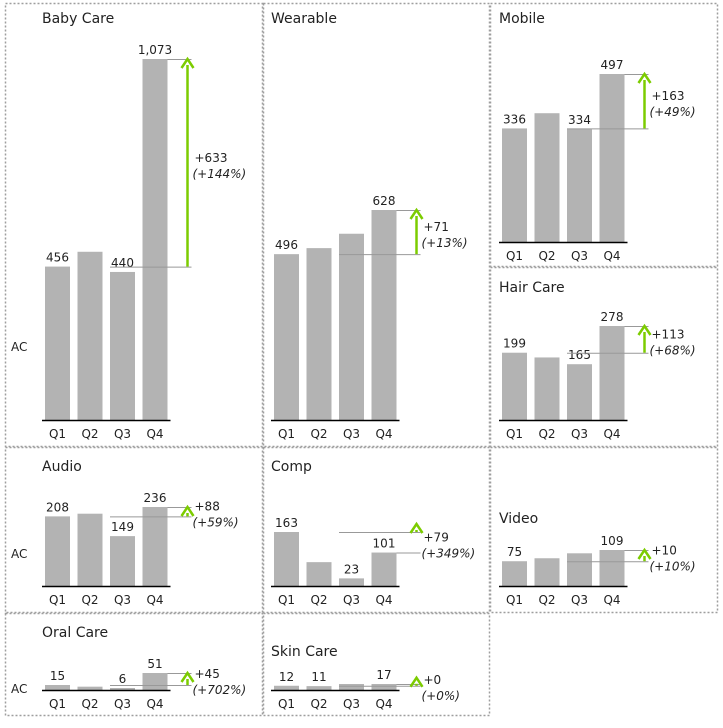 The width and height of the screenshot is (723, 728). I want to click on delta-percent: (+349%), so click(449, 553).